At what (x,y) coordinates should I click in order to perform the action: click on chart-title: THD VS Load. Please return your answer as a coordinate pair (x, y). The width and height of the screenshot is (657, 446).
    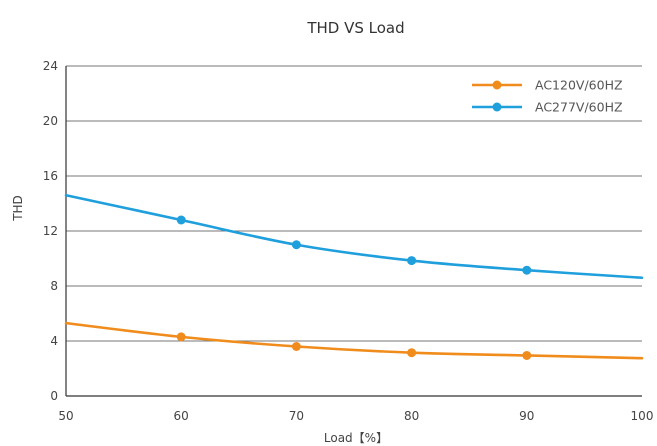
    Looking at the image, I should click on (355, 28).